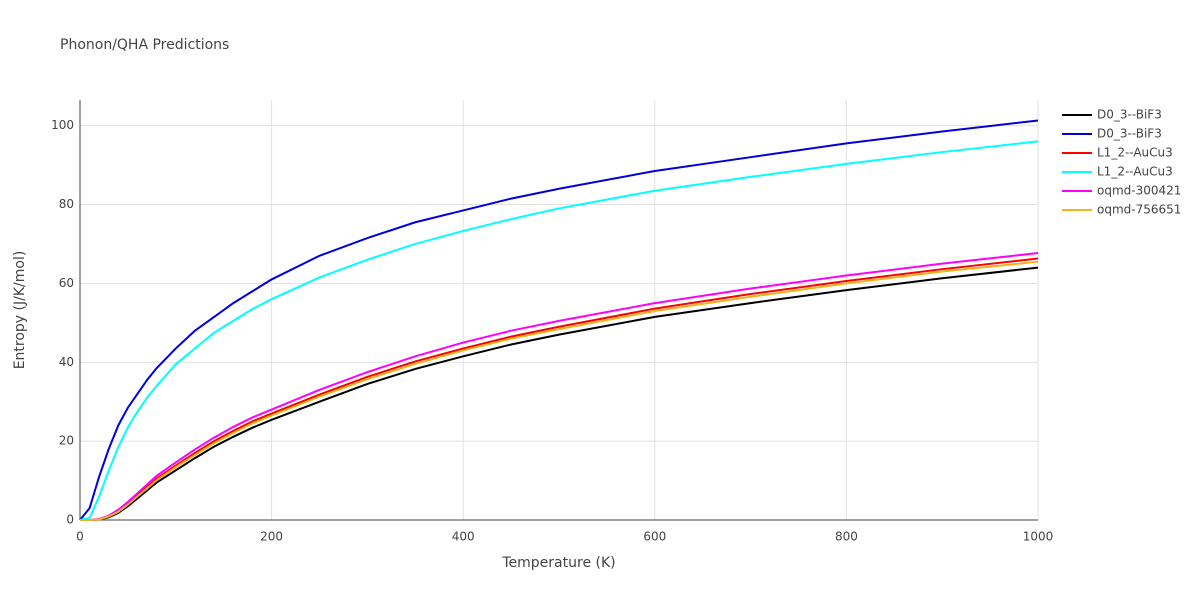  Describe the element at coordinates (144, 45) in the screenshot. I see `chart-title: Phonon/QHA Predictions` at that location.